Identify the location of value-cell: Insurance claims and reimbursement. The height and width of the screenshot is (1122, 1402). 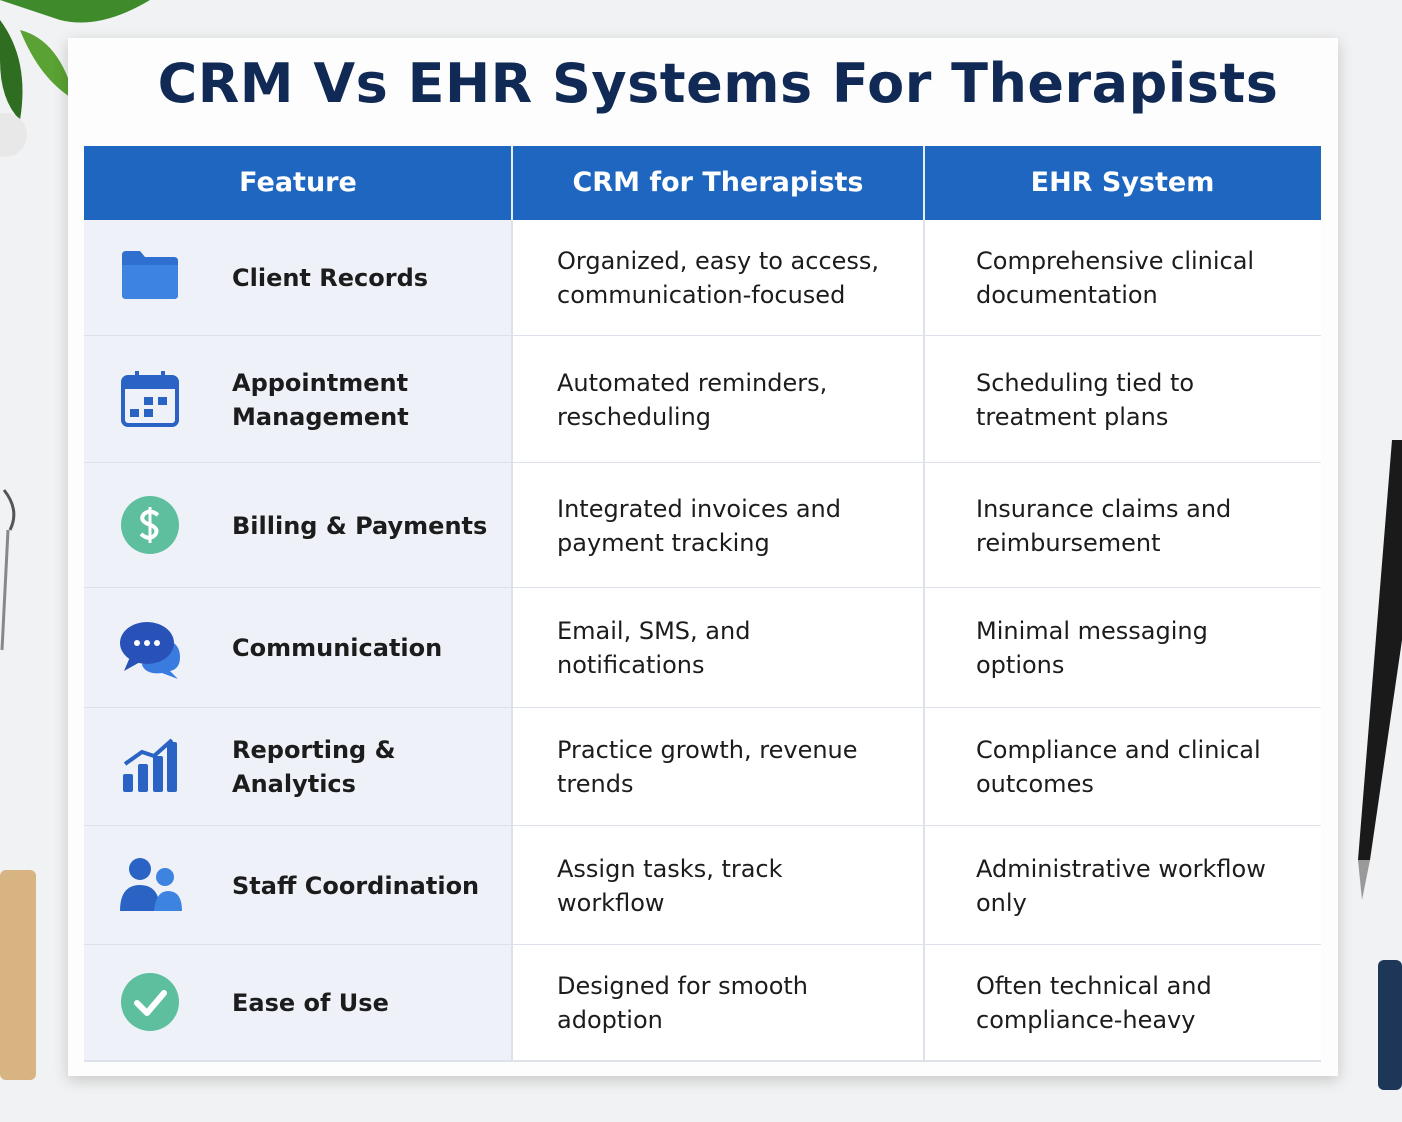
(1122, 525).